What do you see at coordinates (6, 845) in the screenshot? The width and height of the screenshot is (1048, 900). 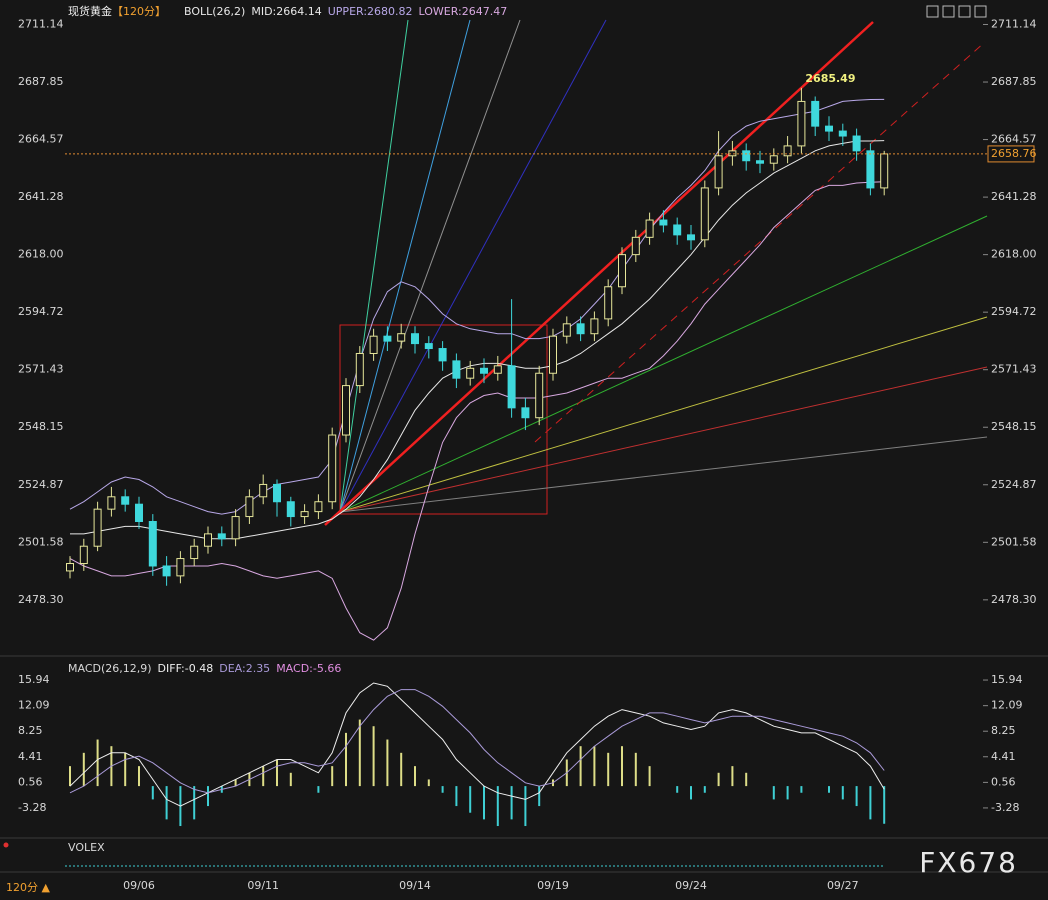 I see `marker` at bounding box center [6, 845].